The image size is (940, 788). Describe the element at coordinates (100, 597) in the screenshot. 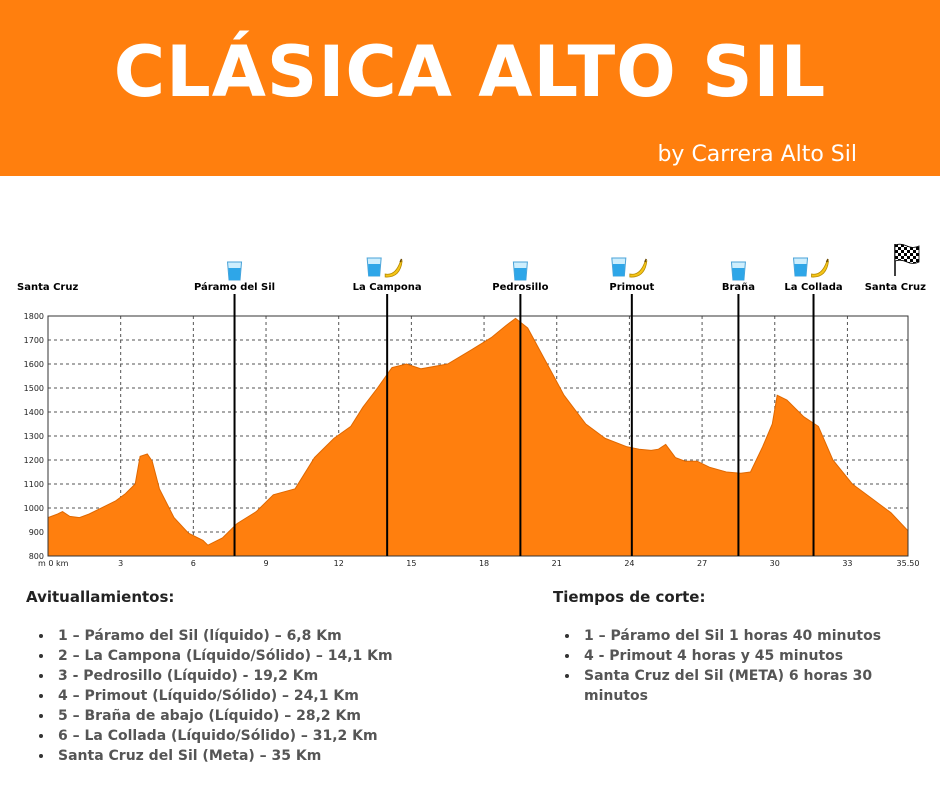

I see `aid-stations-title: Avituallamientos:` at that location.